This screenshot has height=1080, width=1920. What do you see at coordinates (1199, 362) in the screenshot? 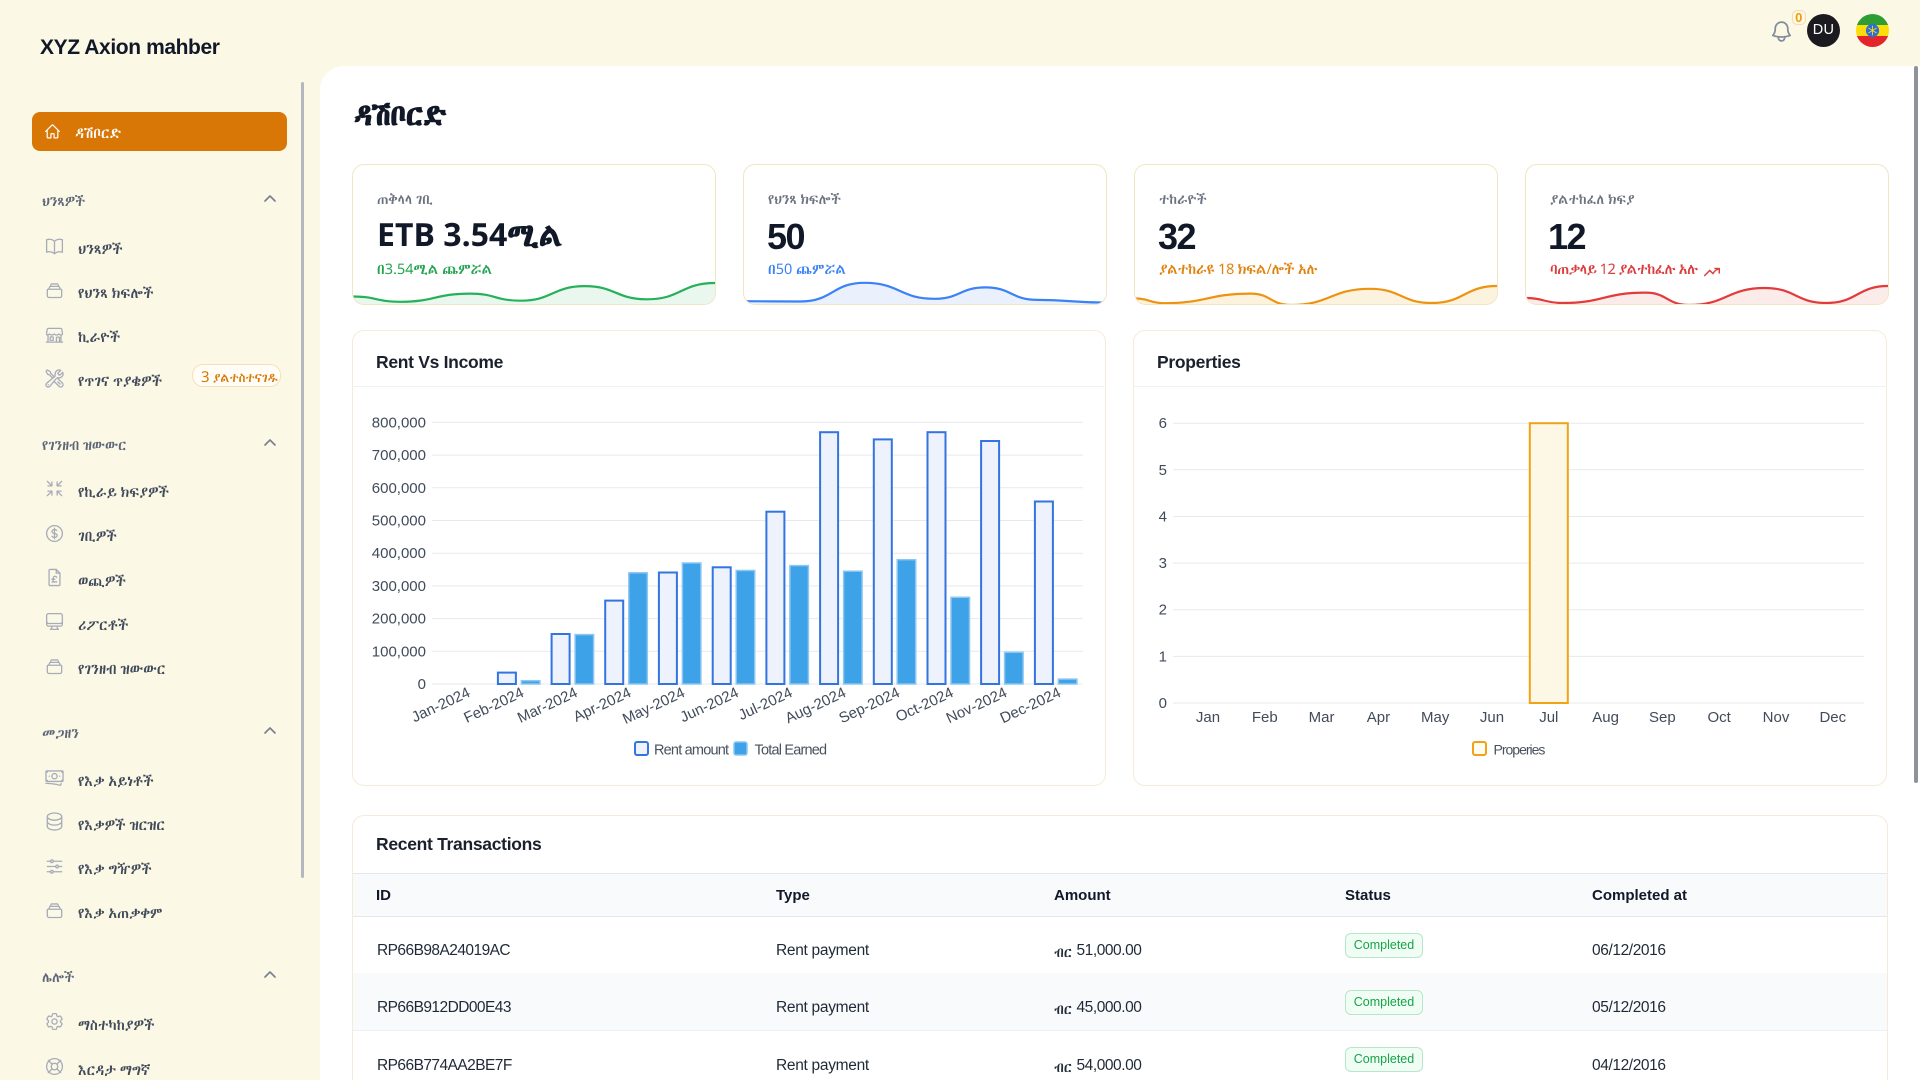
I see `svg-text: Properties` at bounding box center [1199, 362].